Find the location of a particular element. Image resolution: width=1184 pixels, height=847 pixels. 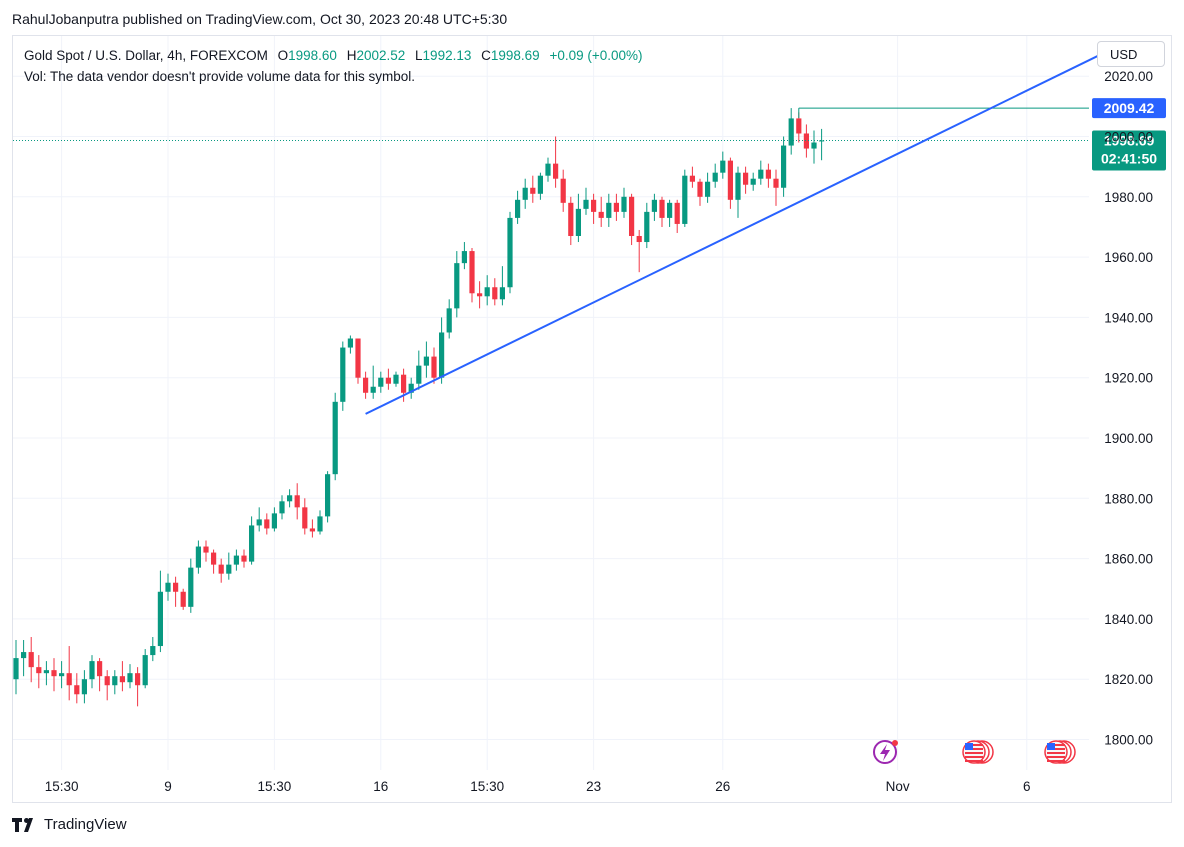

time-tick-label: Nov is located at coordinates (898, 786).